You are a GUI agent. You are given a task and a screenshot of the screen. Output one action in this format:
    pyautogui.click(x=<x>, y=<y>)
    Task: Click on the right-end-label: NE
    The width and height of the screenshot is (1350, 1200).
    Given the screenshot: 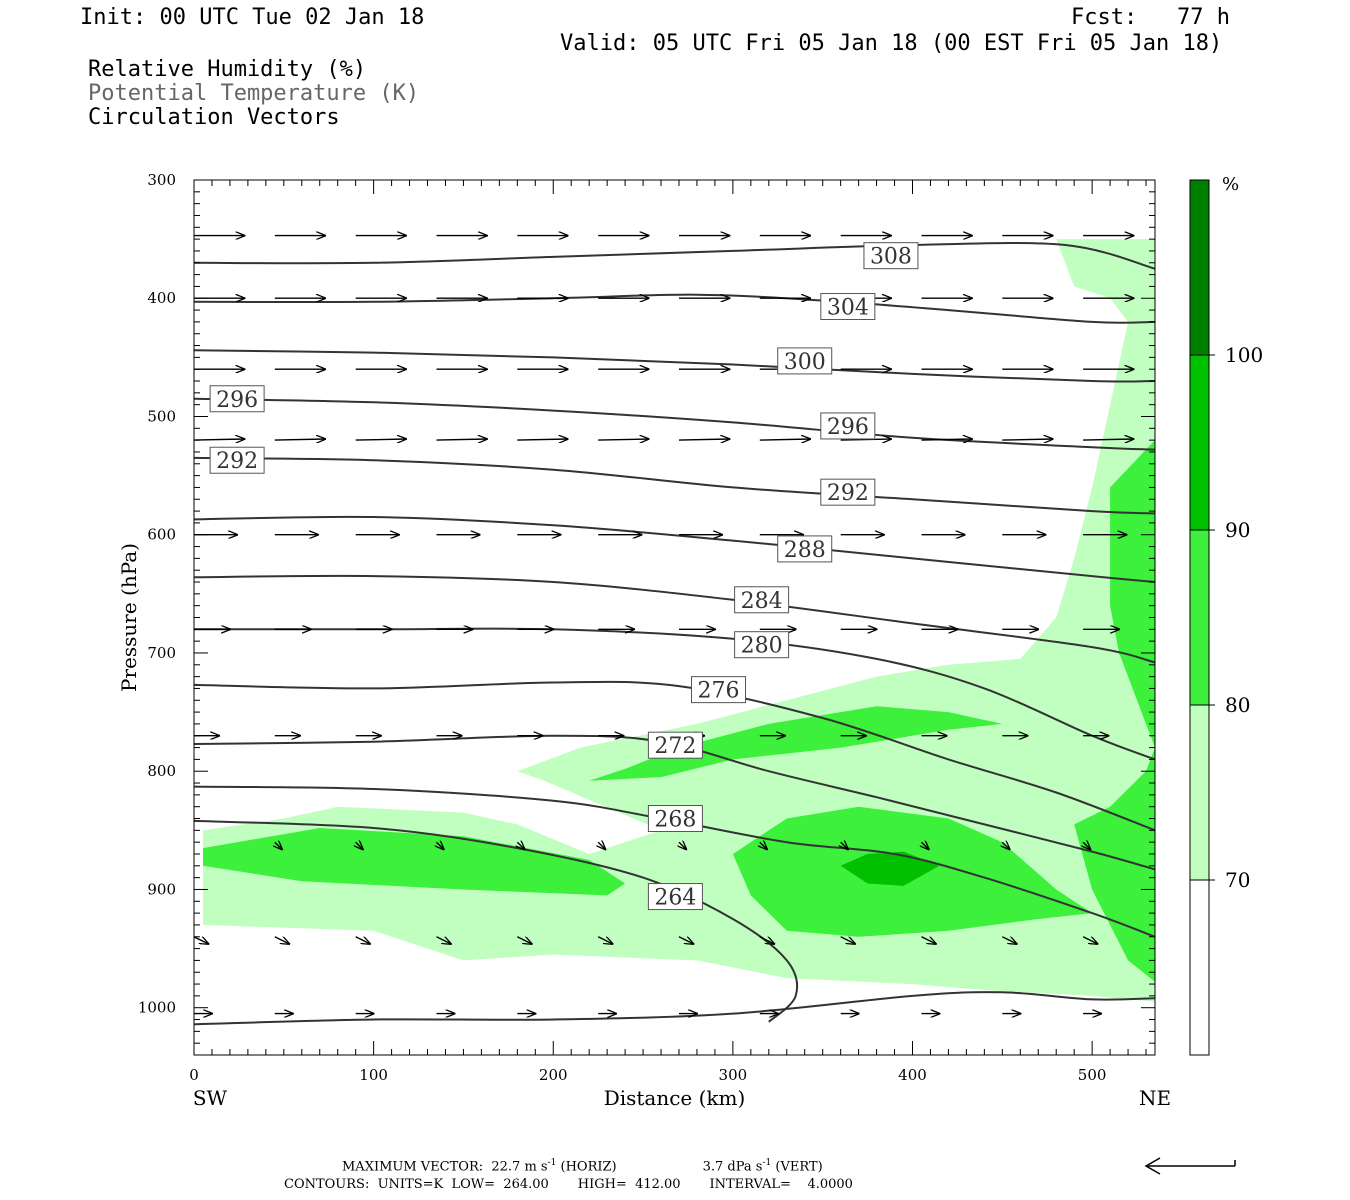 What is the action you would take?
    pyautogui.click(x=1155, y=1098)
    